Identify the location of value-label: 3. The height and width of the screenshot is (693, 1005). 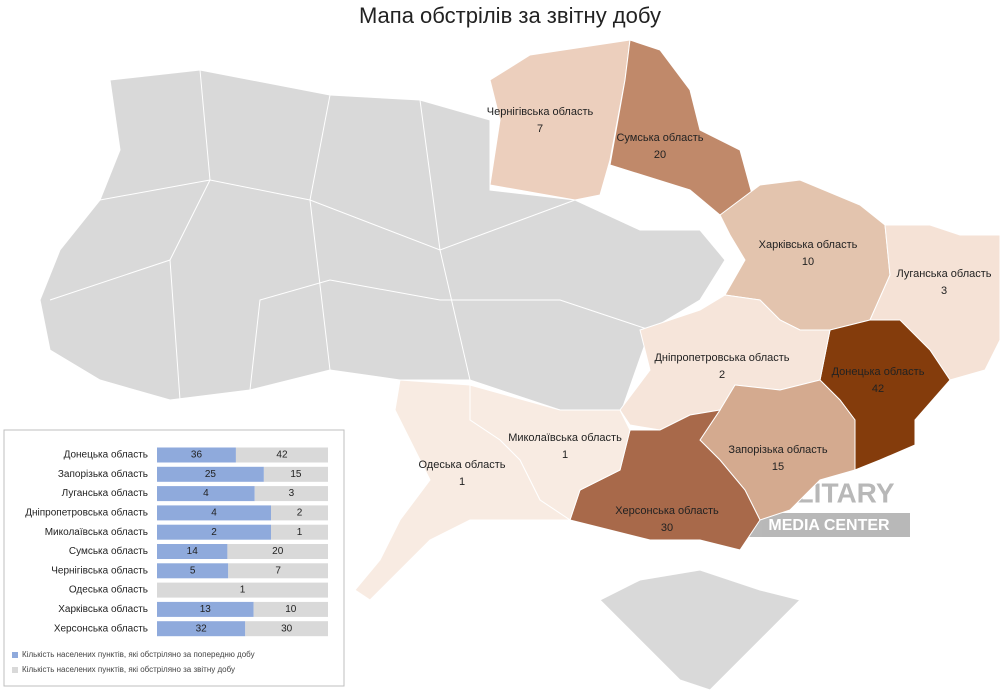
(292, 493).